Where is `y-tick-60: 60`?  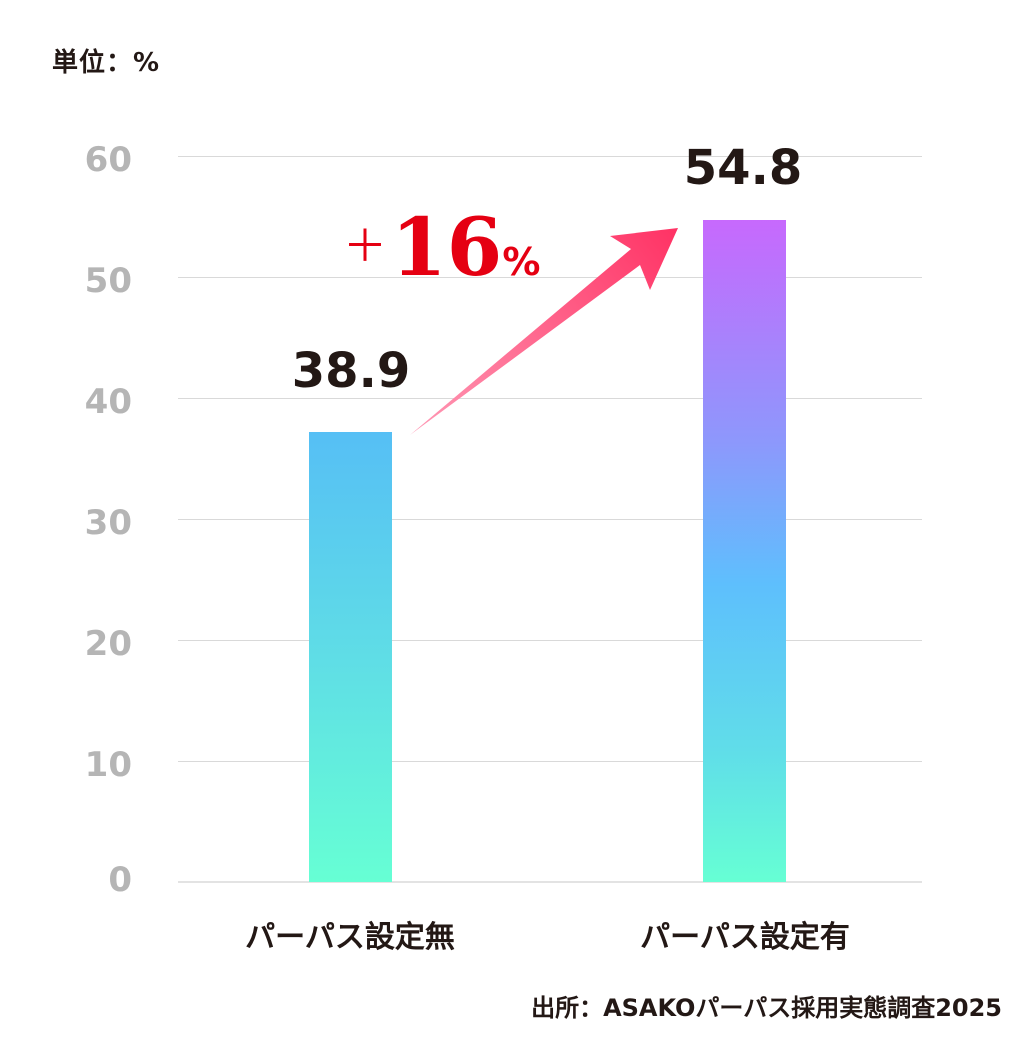
y-tick-60: 60 is located at coordinates (108, 160).